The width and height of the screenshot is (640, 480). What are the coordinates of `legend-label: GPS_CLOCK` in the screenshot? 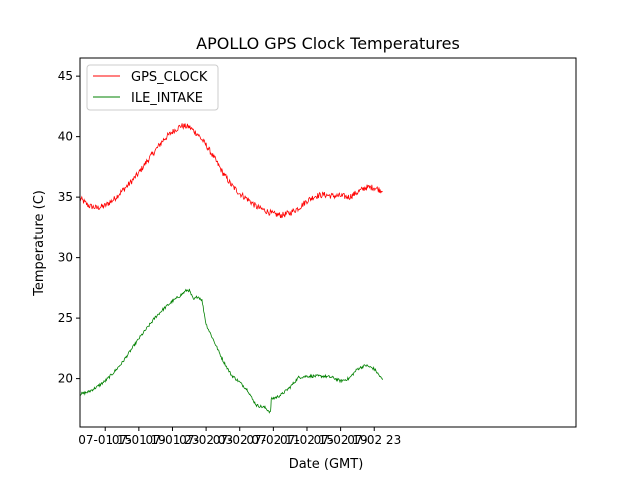 It's located at (169, 77).